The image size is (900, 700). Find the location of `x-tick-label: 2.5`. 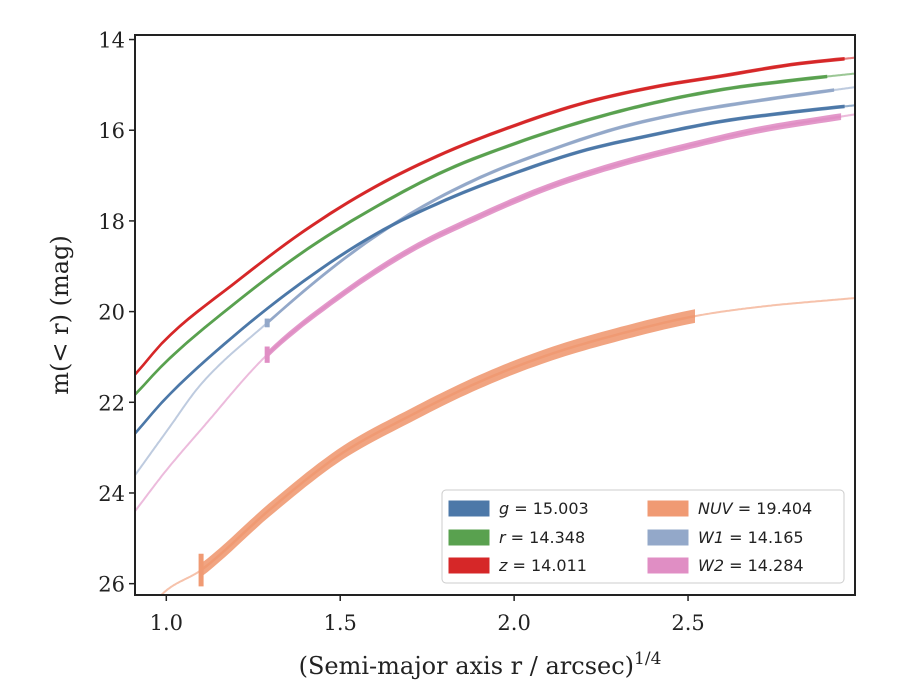

x-tick-label: 2.5 is located at coordinates (687, 623).